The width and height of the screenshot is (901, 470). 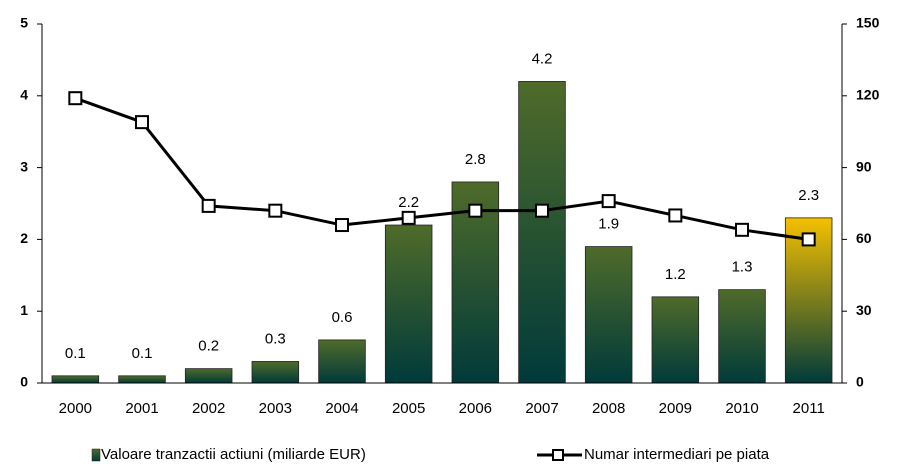 I want to click on x-tick-label: 2005, so click(x=408, y=408).